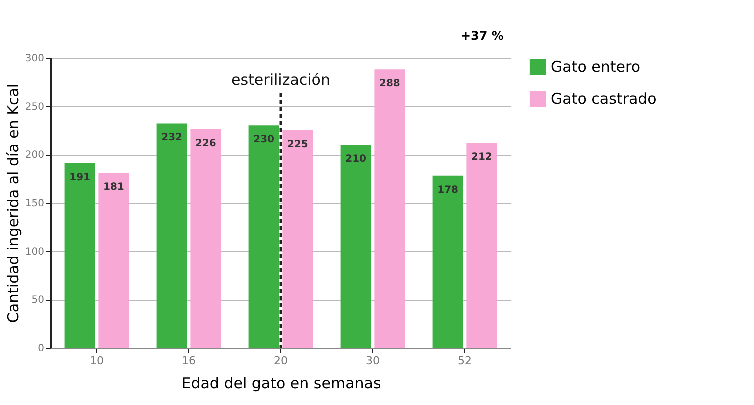 The height and width of the screenshot is (405, 754). I want to click on data-label: 181, so click(114, 188).